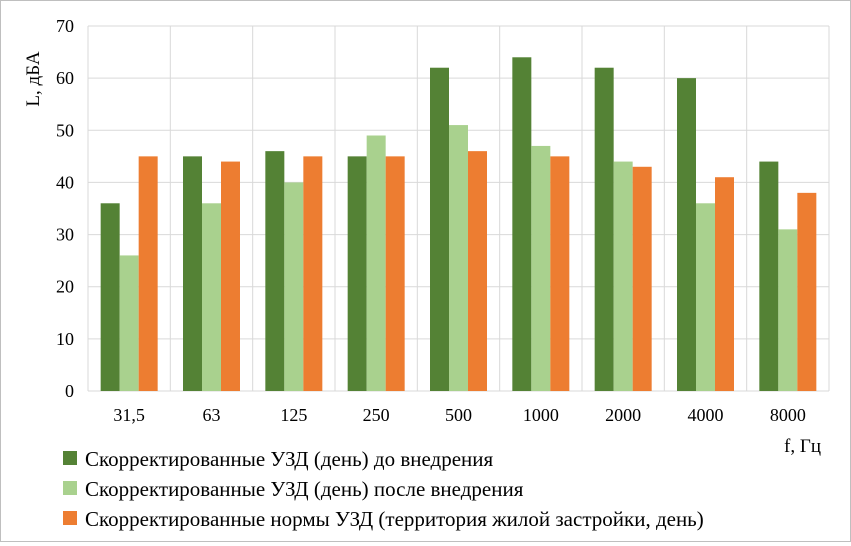 This screenshot has height=546, width=851. Describe the element at coordinates (33, 78) in the screenshot. I see `y-axis-label: L, дБА` at that location.